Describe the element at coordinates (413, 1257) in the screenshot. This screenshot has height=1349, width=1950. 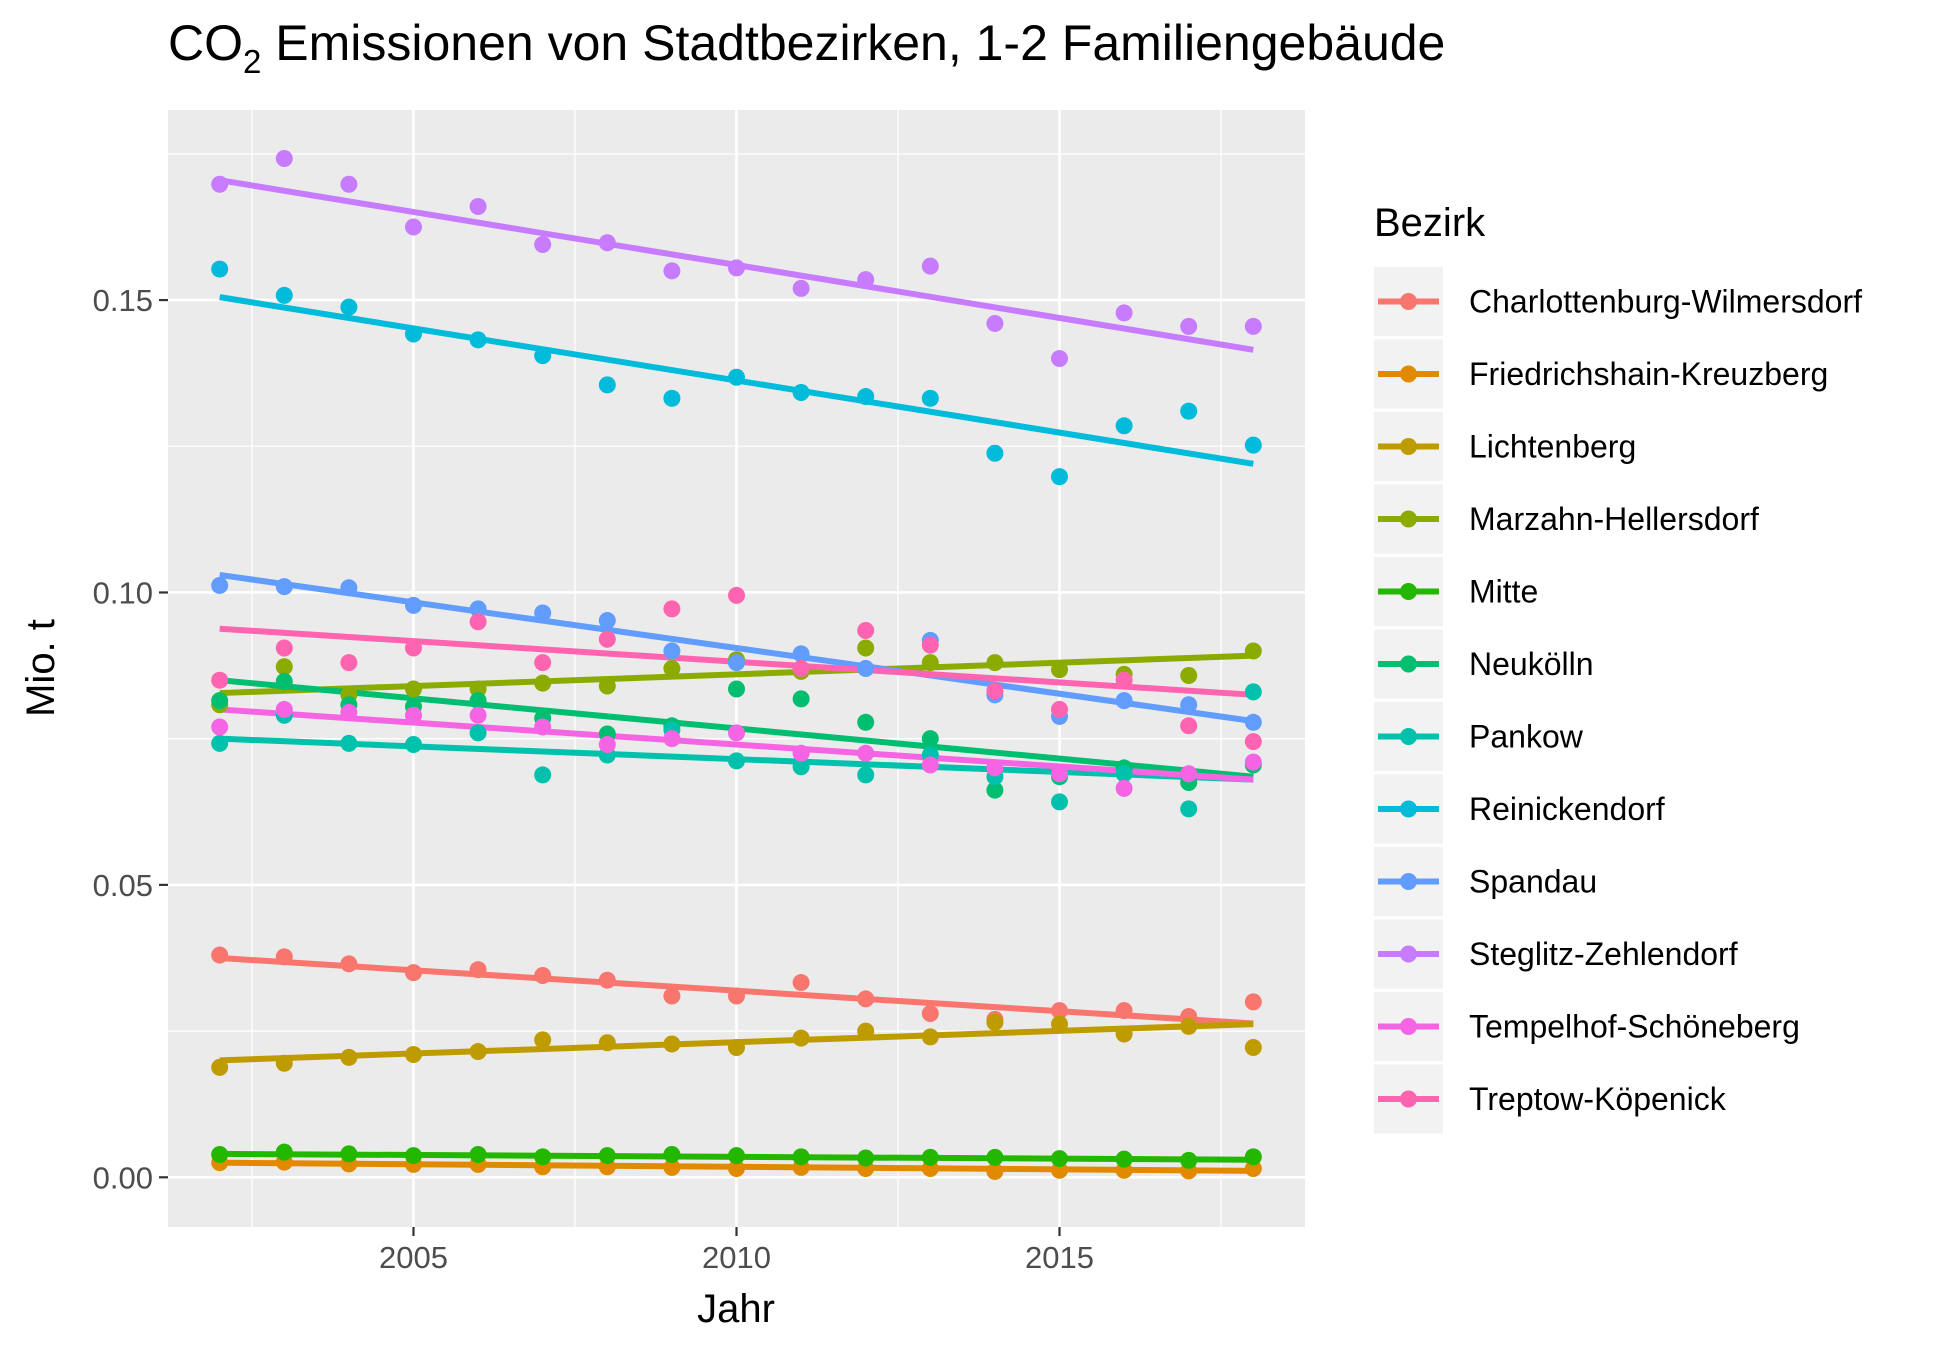
I see `x-tick-label: 2005` at that location.